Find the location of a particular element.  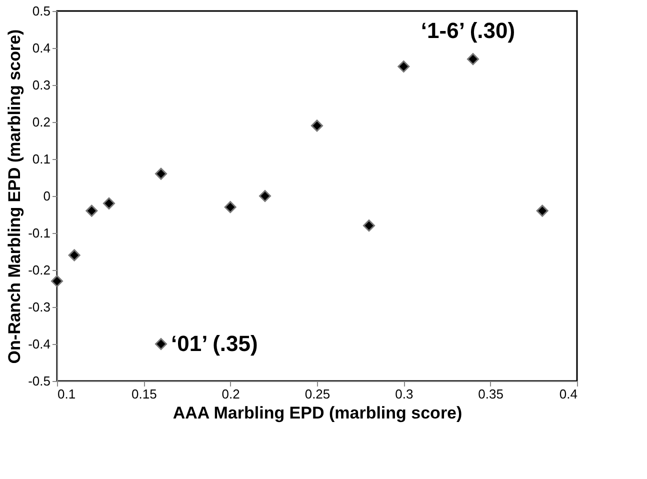

y-tick-label: 0.5 is located at coordinates (41, 11).